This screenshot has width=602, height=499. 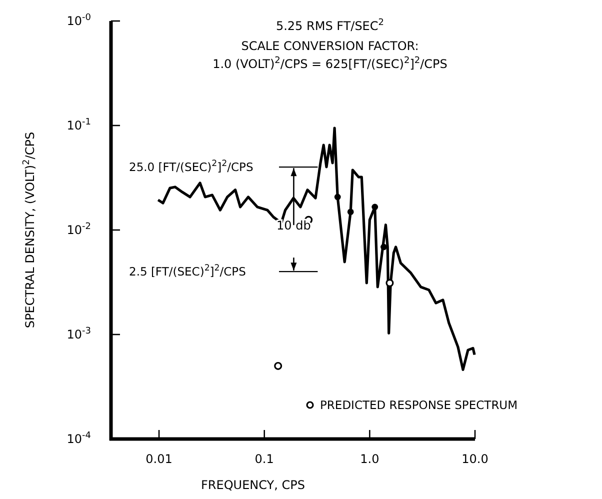 I want to click on text: SCALE CONVERSION FACTOR:, so click(x=330, y=46).